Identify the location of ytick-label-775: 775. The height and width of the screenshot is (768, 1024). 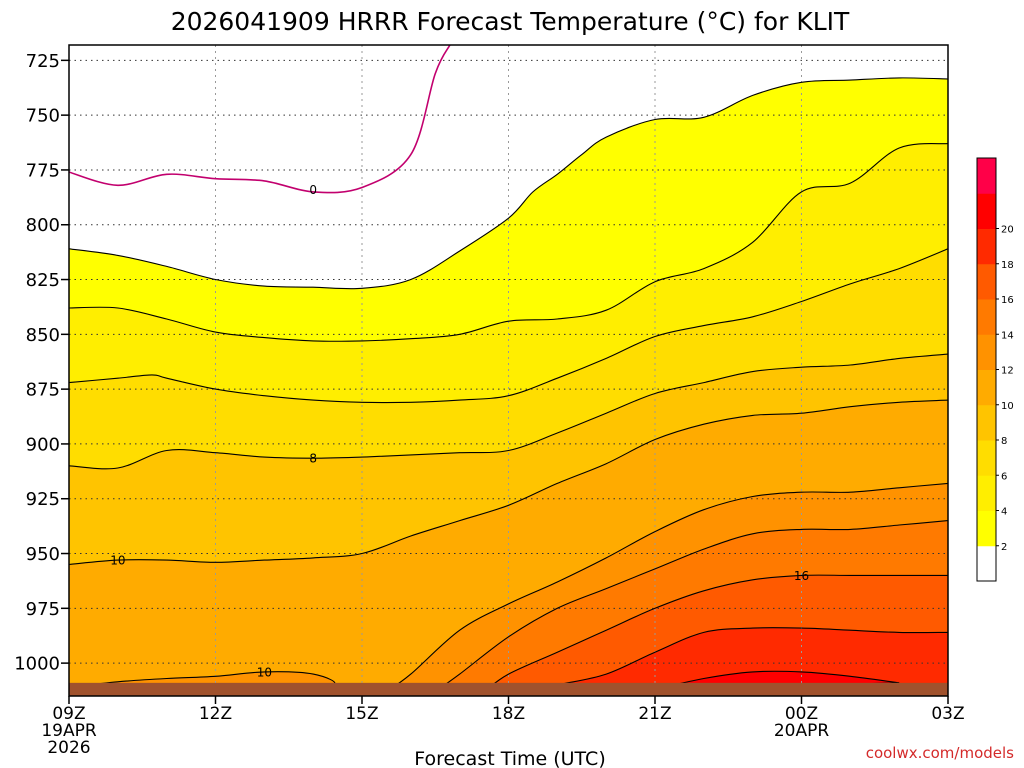
(43, 170).